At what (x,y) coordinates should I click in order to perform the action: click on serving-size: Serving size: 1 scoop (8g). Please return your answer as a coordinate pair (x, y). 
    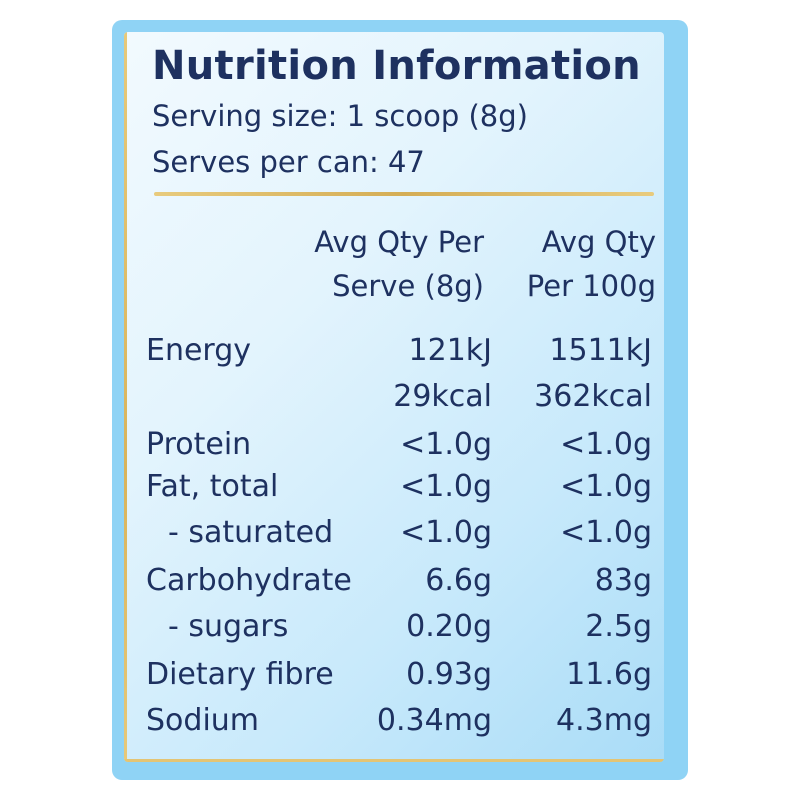
    Looking at the image, I should click on (340, 116).